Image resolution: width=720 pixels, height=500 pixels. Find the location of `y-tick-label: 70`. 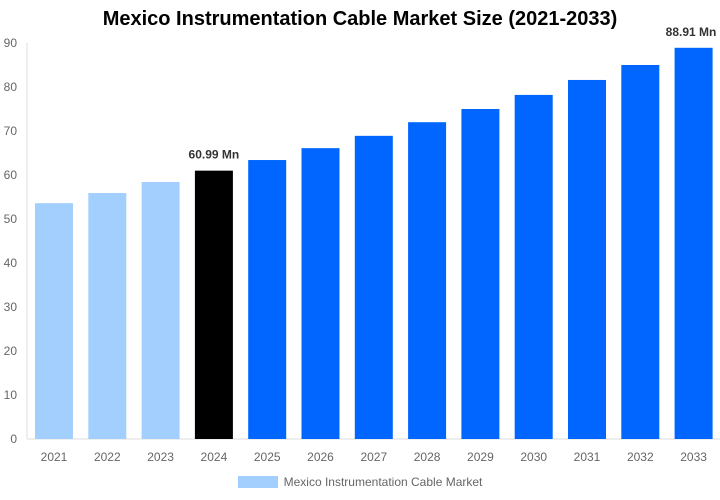

y-tick-label: 70 is located at coordinates (11, 131).